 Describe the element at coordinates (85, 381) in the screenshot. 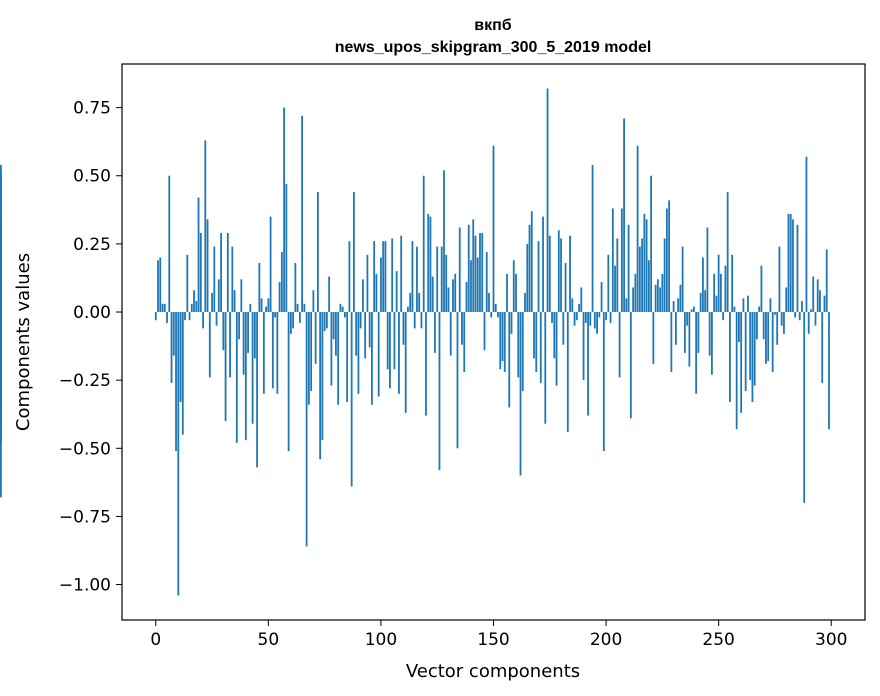

I see `y-tick-label: −0.25` at that location.